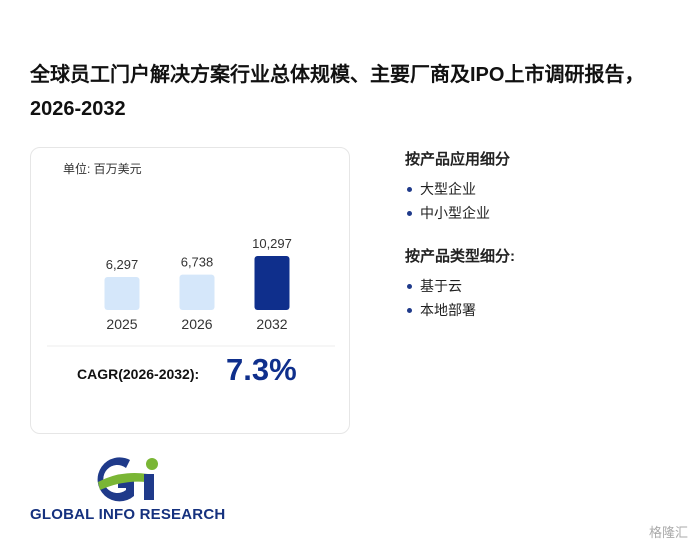 This screenshot has height=550, width=700. What do you see at coordinates (122, 264) in the screenshot?
I see `value-label: 6,297` at bounding box center [122, 264].